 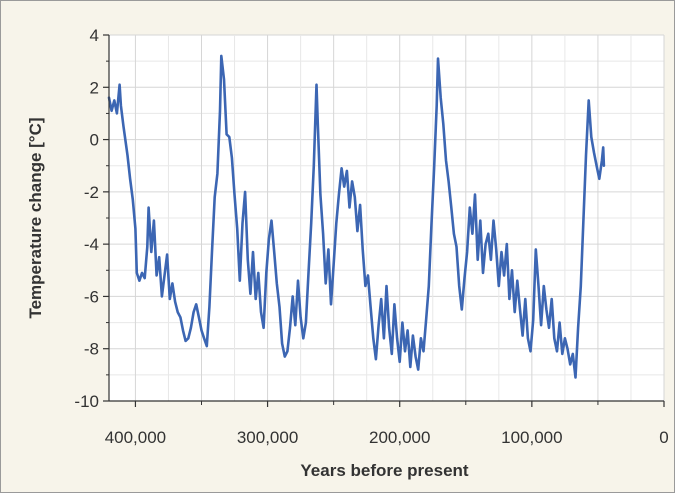 I want to click on y-tick-label: -10, so click(x=86, y=401).